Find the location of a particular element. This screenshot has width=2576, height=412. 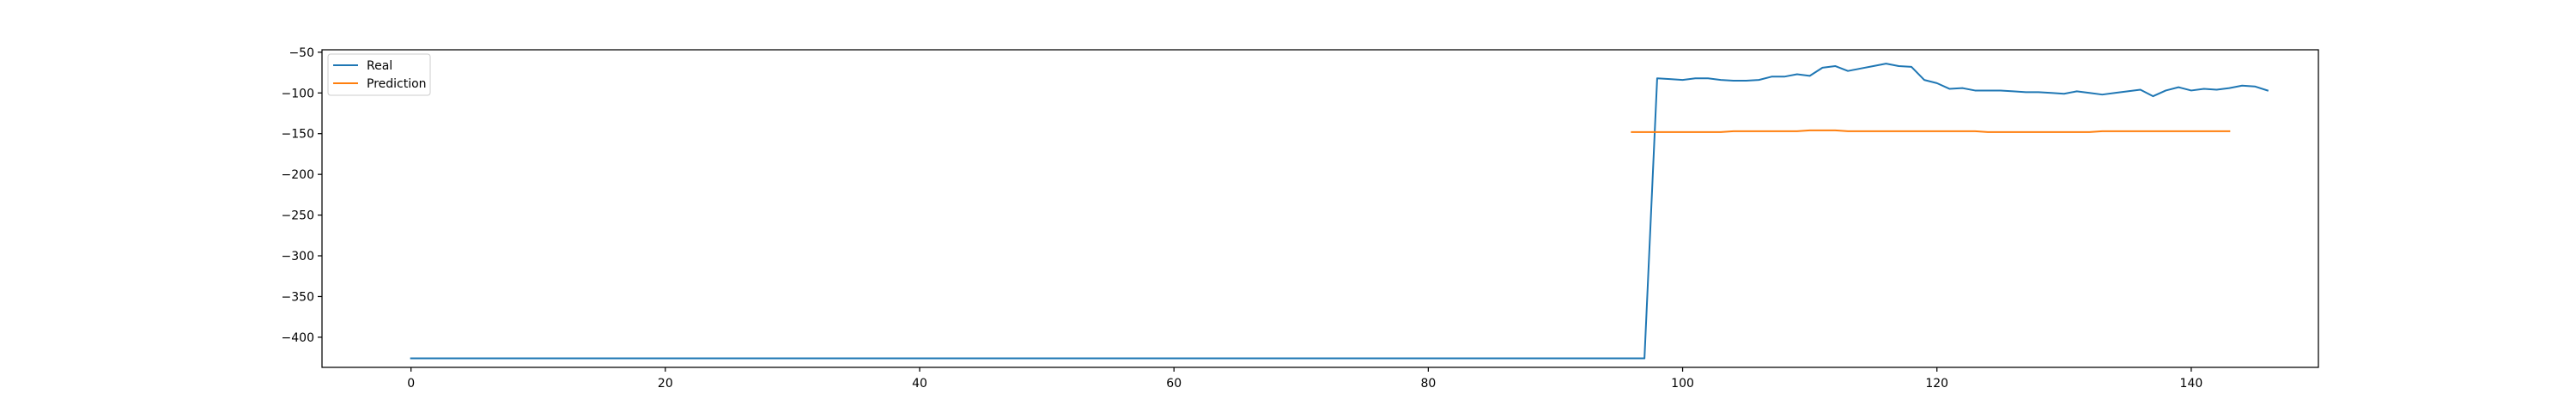

x-tick-label: 40 is located at coordinates (919, 384).